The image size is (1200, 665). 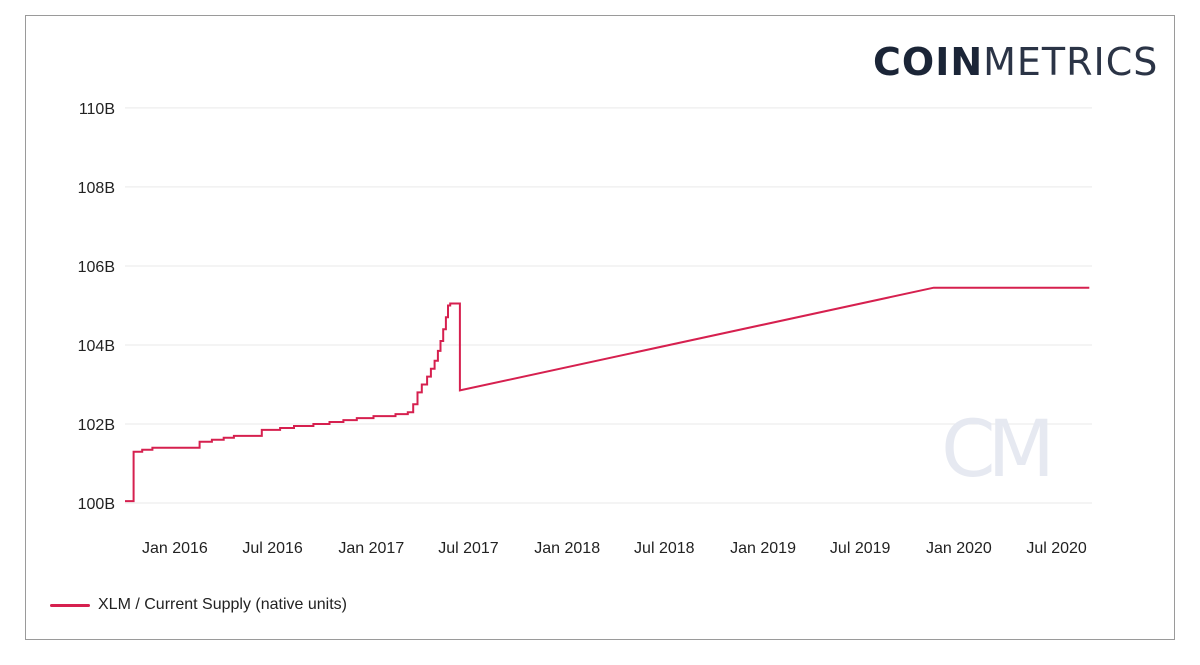 I want to click on legend-swatch, so click(x=70, y=605).